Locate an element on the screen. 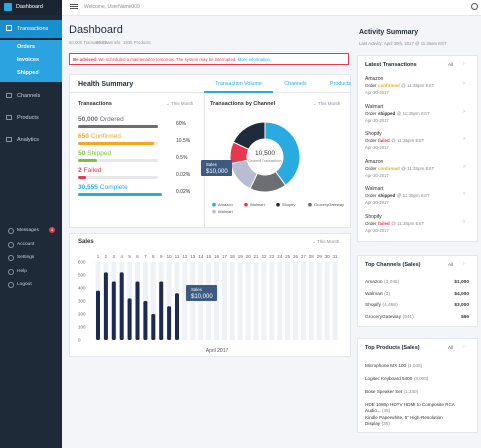 The height and width of the screenshot is (448, 481). x-tick-label: 6 is located at coordinates (137, 256).